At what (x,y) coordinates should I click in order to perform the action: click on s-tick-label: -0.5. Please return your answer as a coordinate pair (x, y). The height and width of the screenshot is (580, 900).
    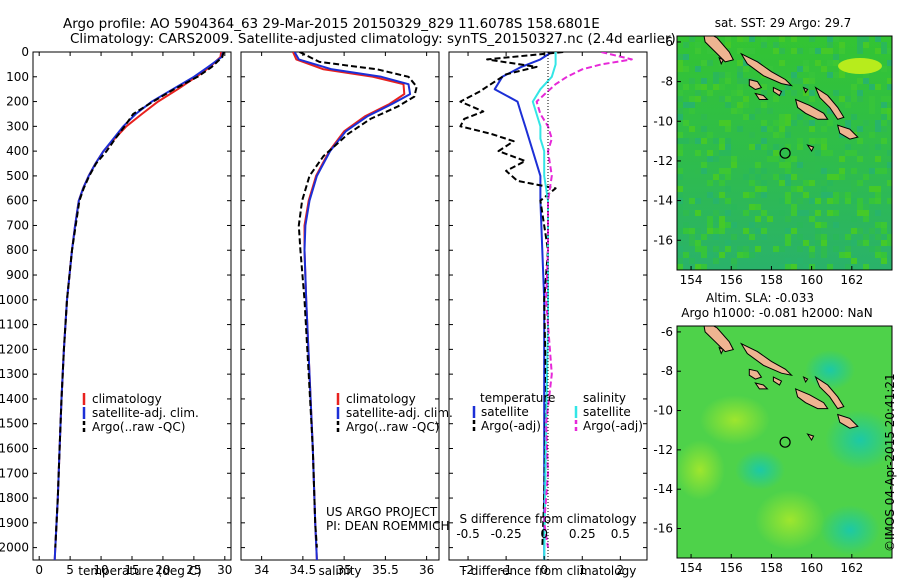
    Looking at the image, I should click on (467, 534).